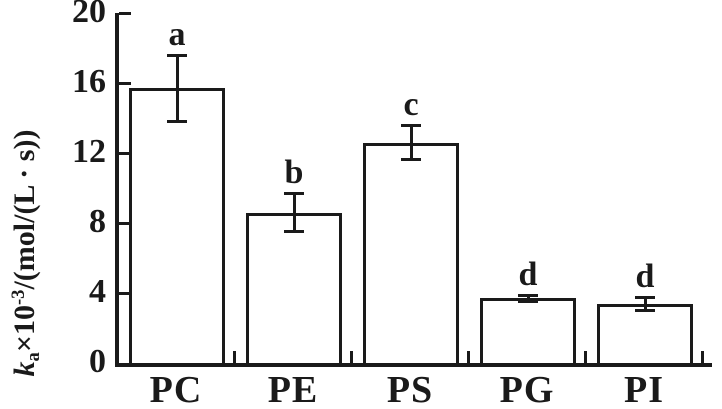 The width and height of the screenshot is (722, 409). Describe the element at coordinates (528, 274) in the screenshot. I see `sig-letter-PG: d` at that location.